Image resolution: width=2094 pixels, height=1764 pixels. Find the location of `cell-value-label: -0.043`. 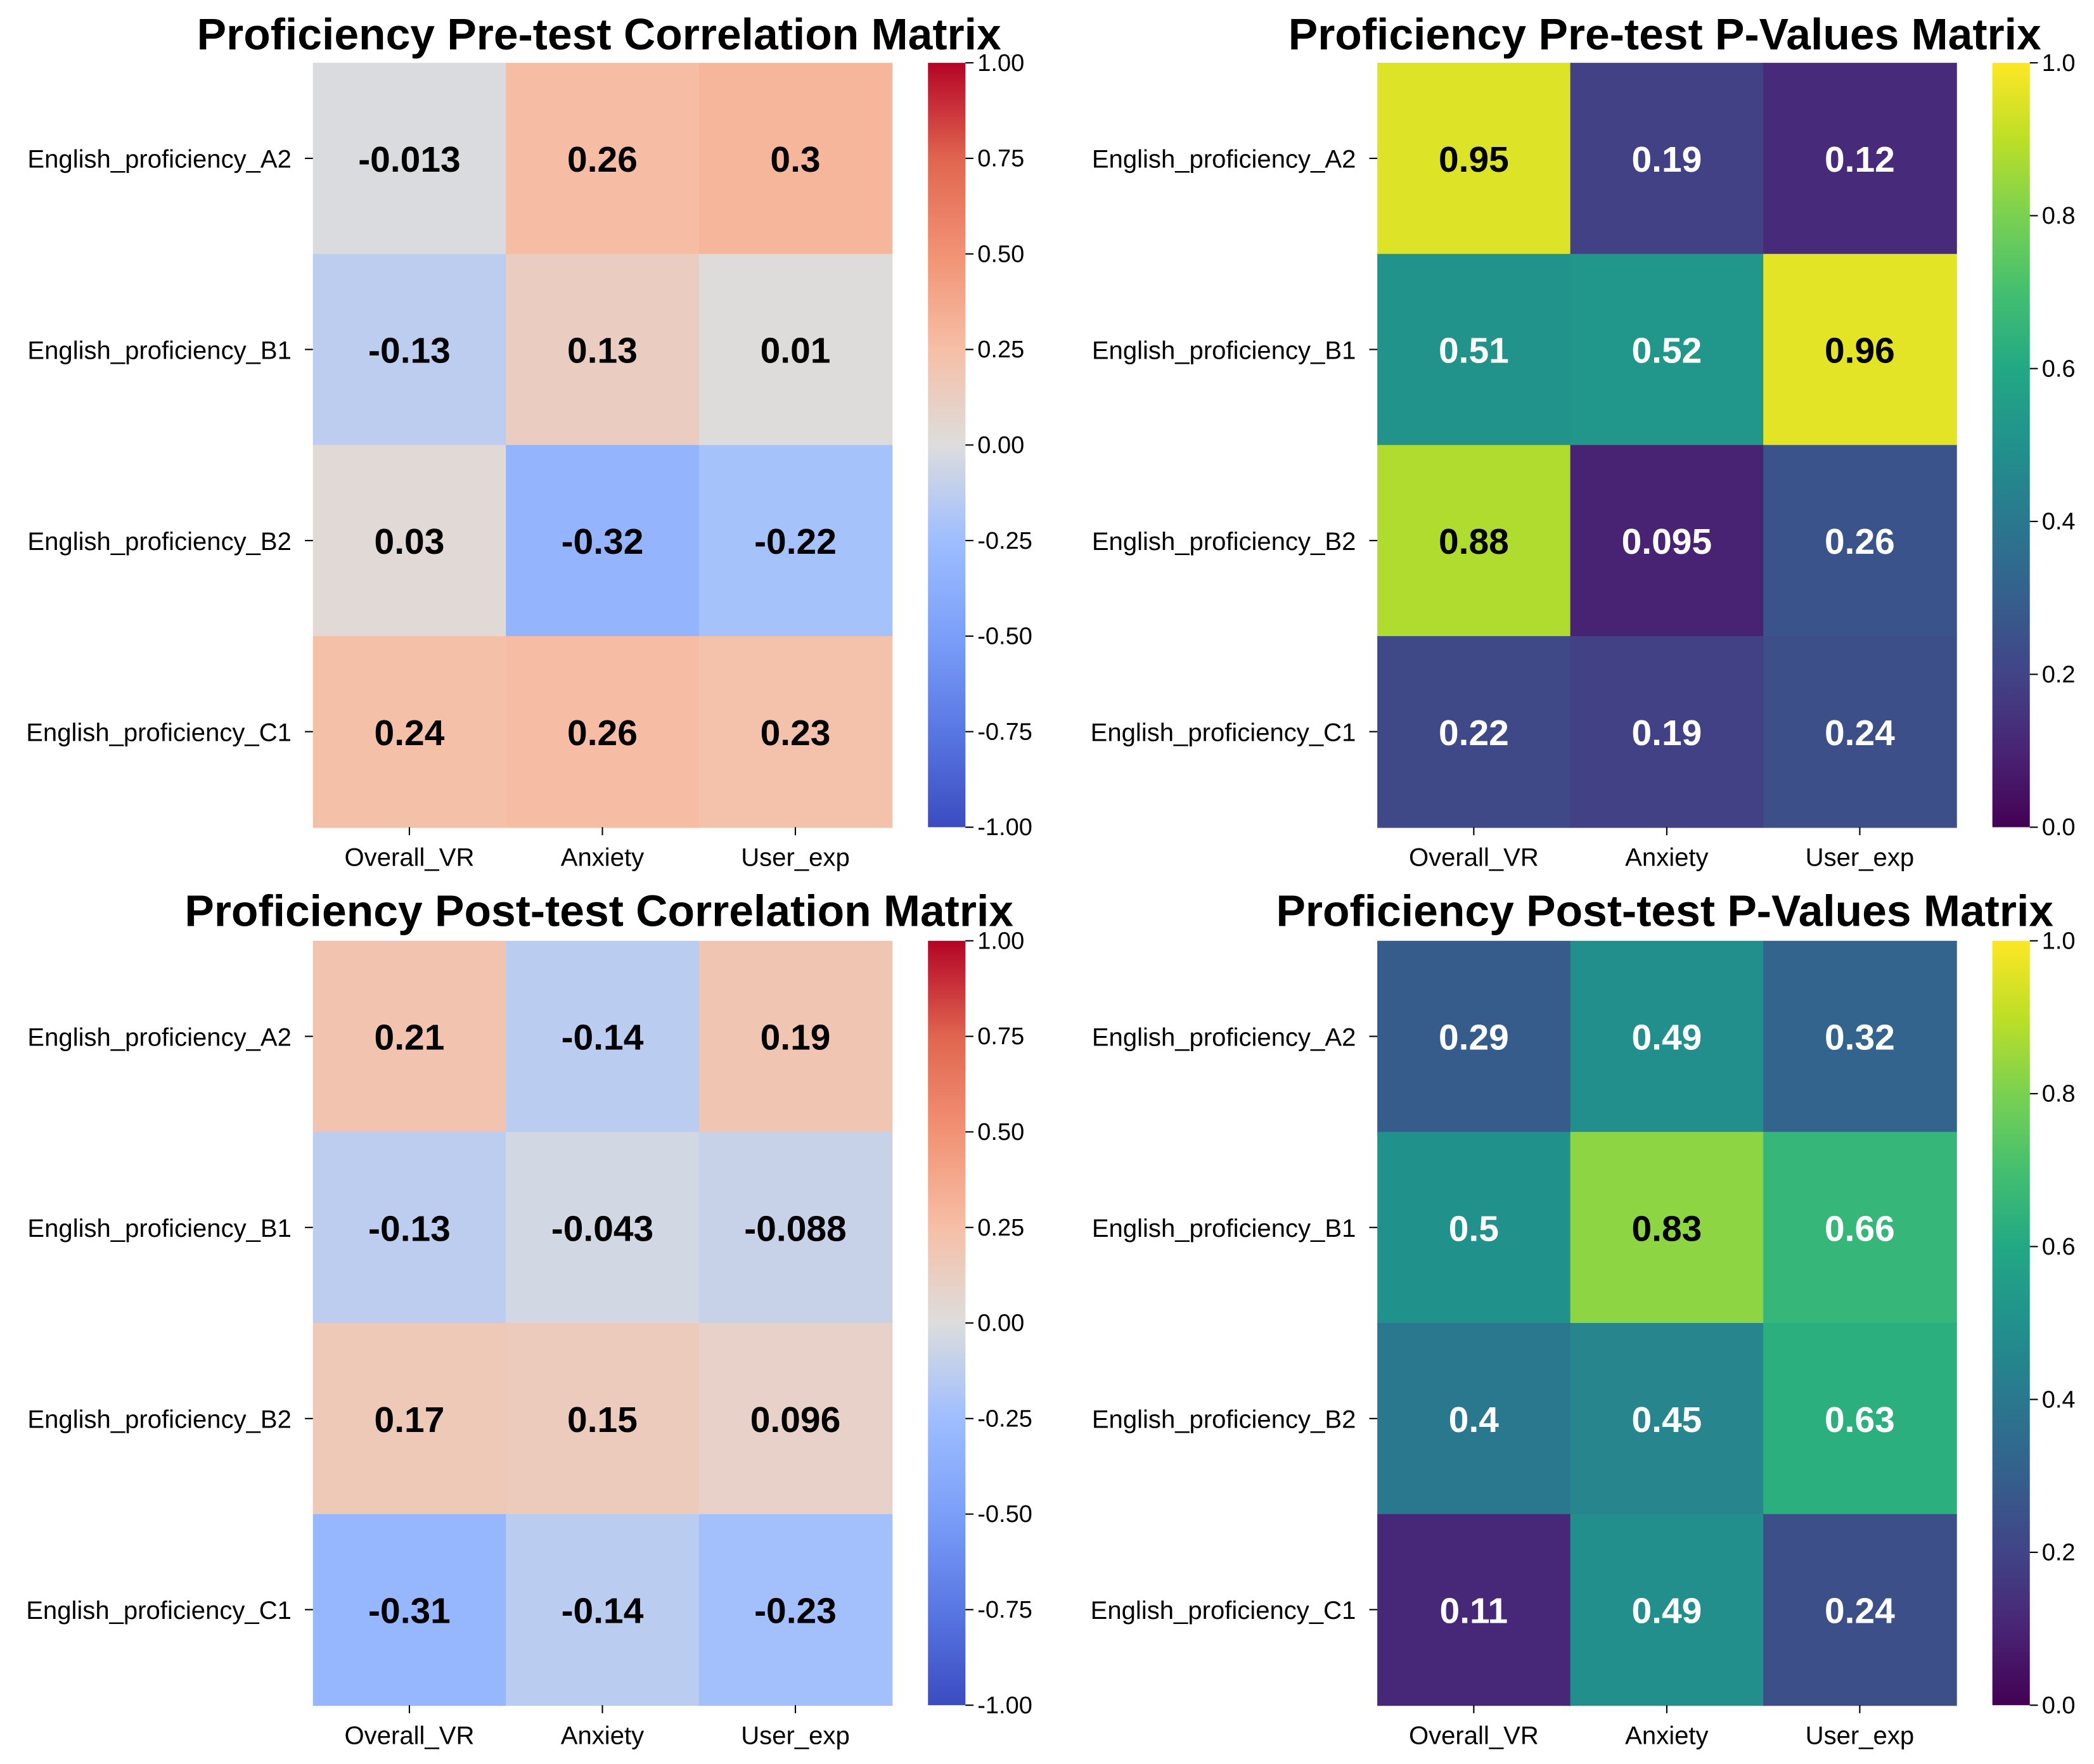

cell-value-label: -0.043 is located at coordinates (602, 1228).